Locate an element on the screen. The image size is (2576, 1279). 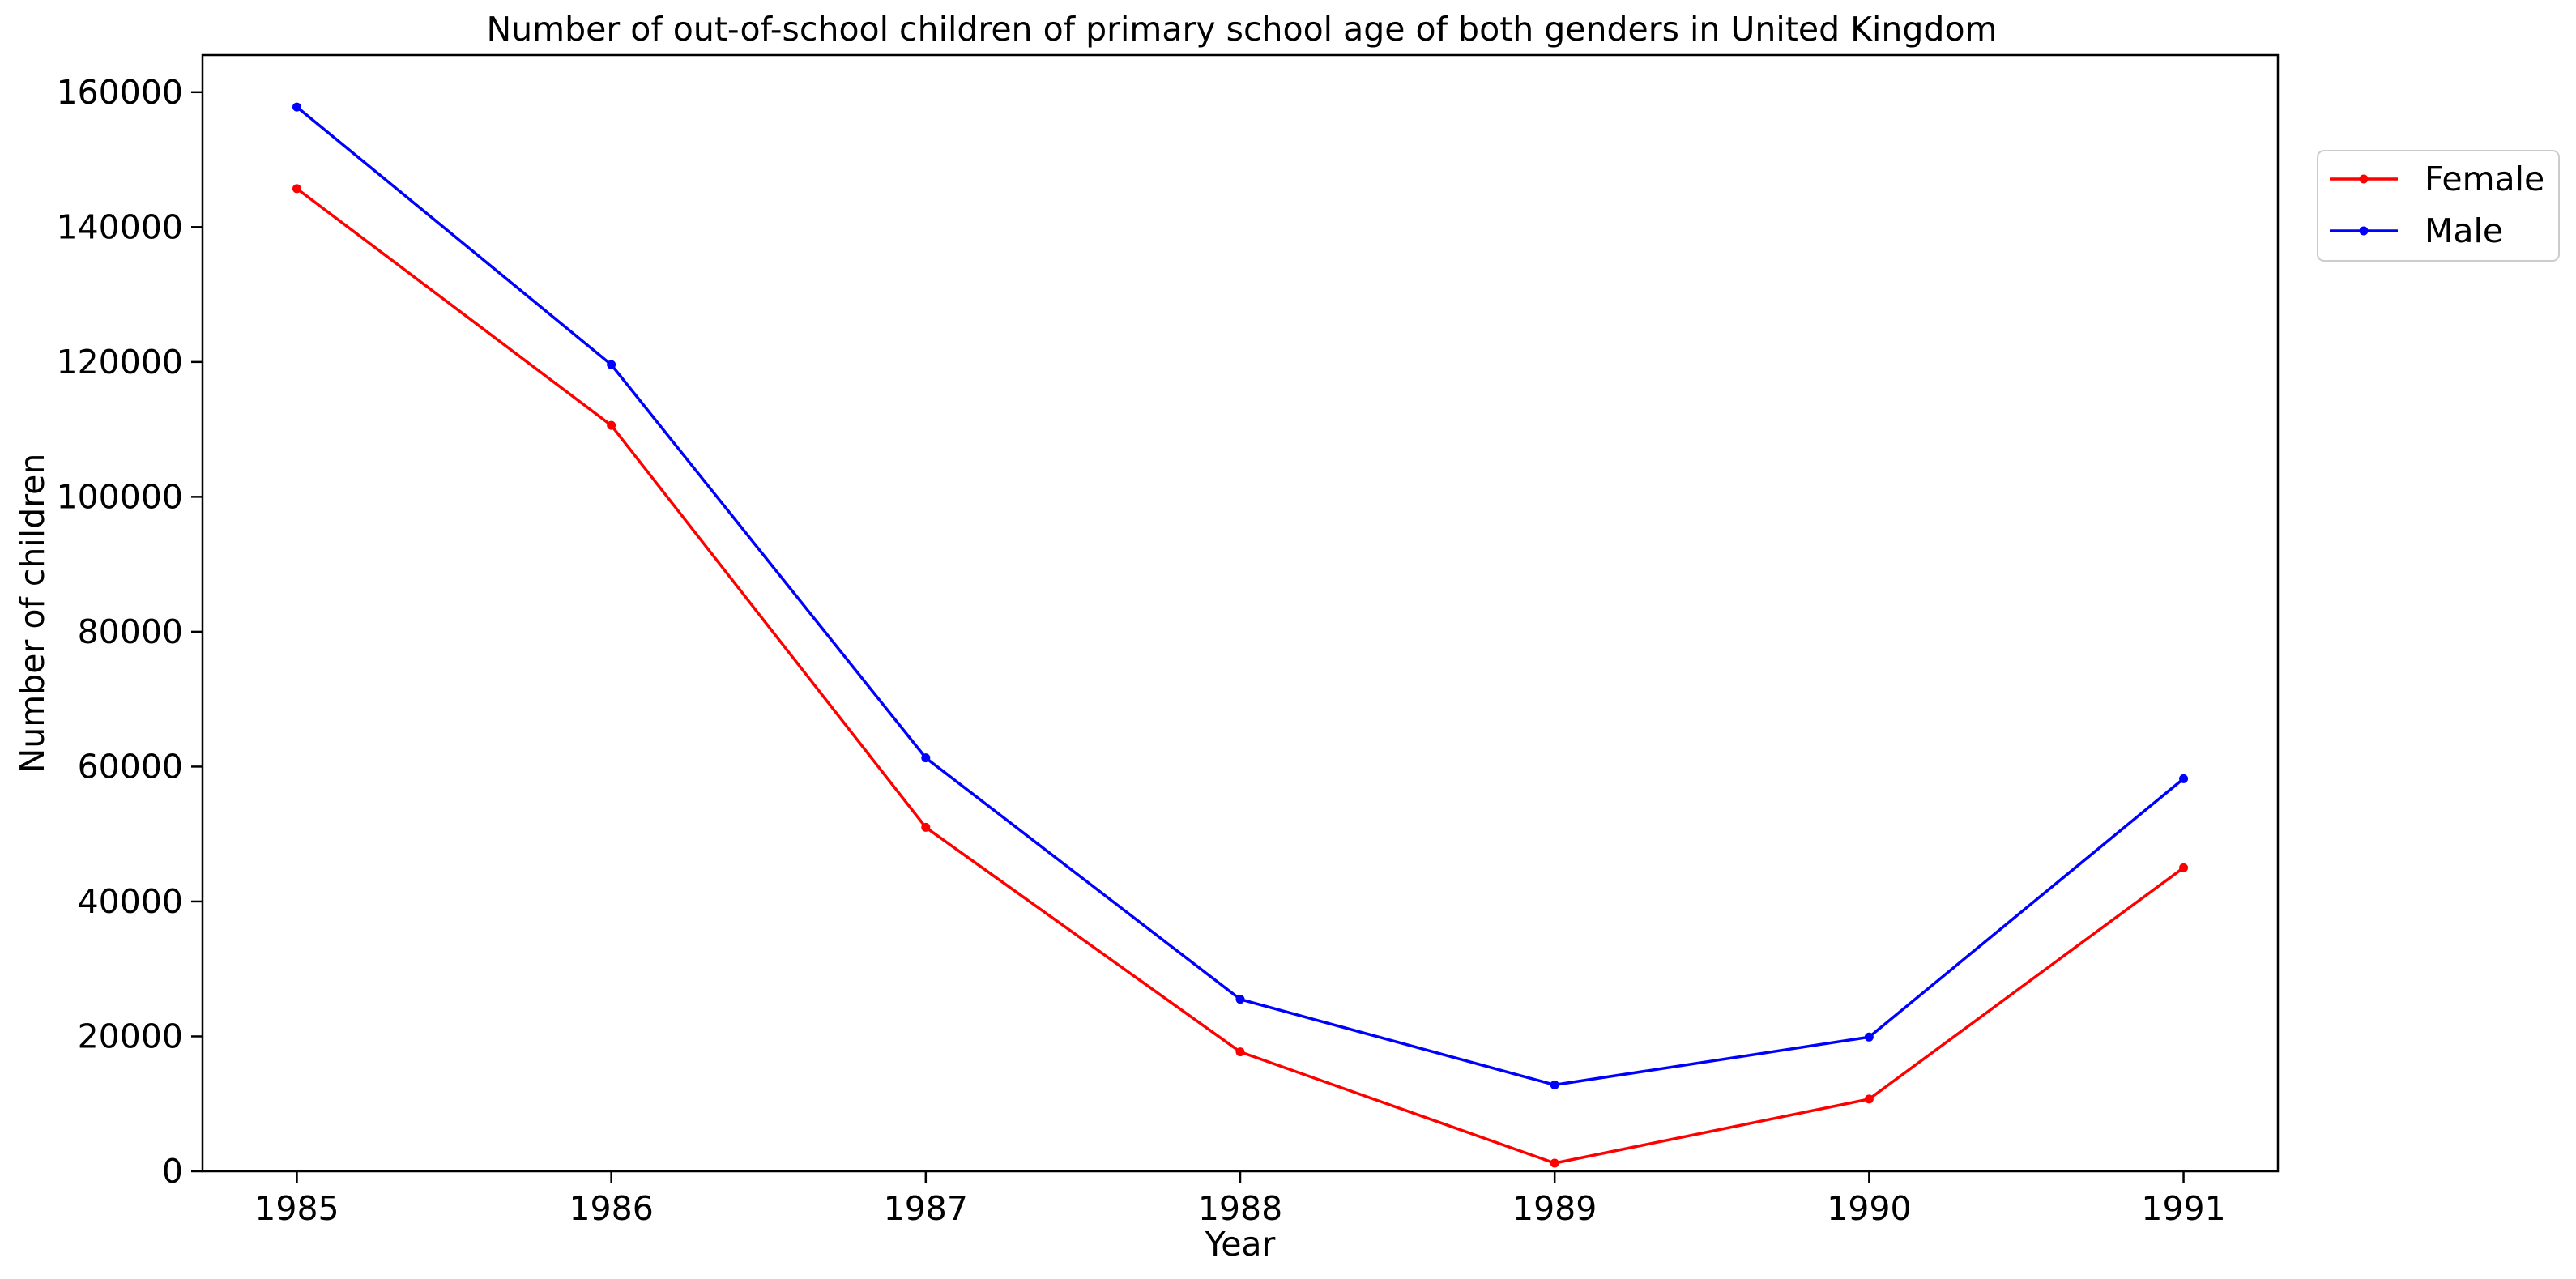
x-axis: 1985 1986 1987 1988 1989 1990 1991 is located at coordinates (1240, 1199).